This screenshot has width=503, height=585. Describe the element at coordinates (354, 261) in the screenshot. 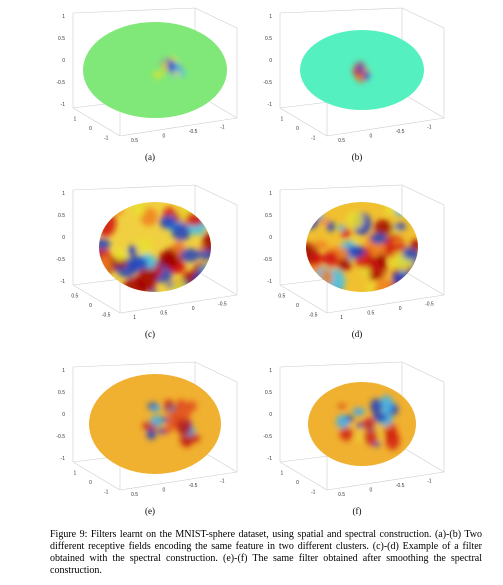

I see `subfigure: 1 0.5 0 -0.5 -1 0.5 0 -0.5 1 0.5 0 -0.5 (d)` at that location.